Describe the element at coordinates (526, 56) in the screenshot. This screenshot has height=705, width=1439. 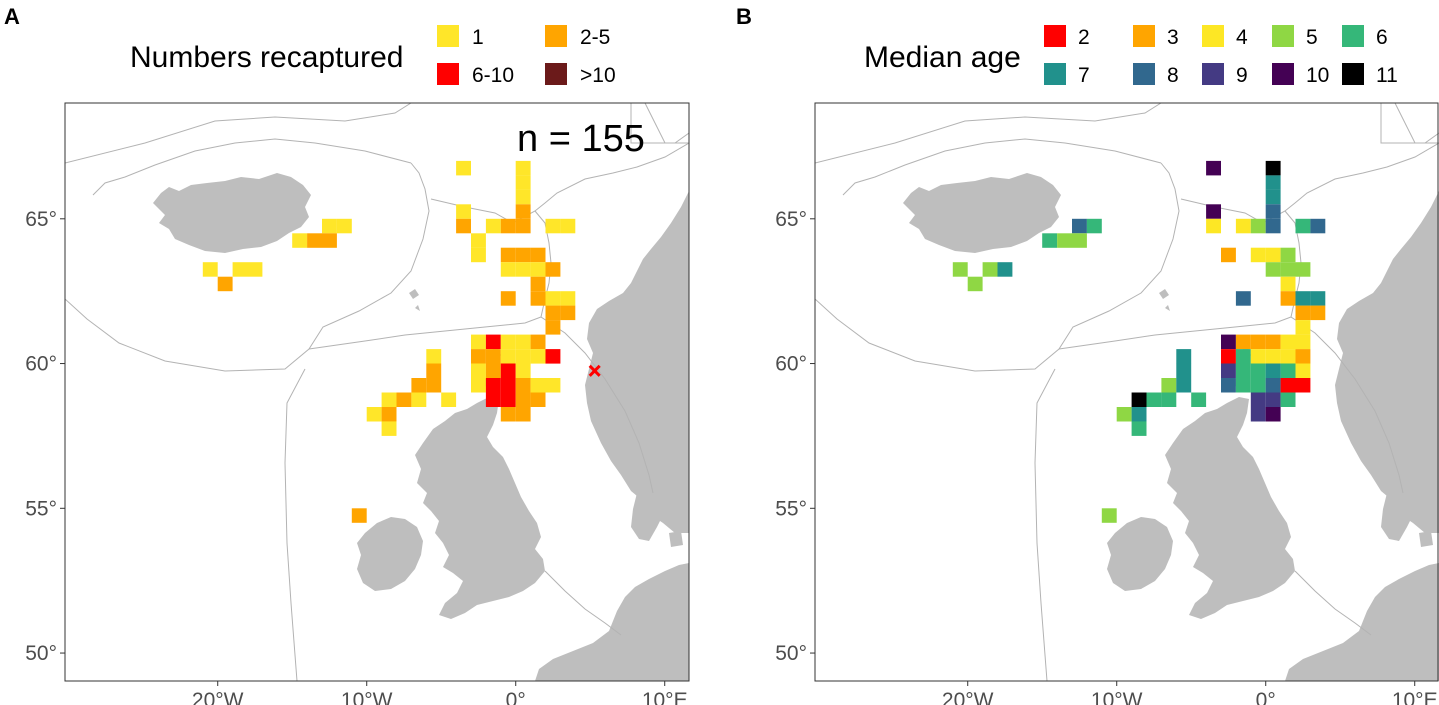
I see `legend: 1 2-5 6-10 >10` at that location.